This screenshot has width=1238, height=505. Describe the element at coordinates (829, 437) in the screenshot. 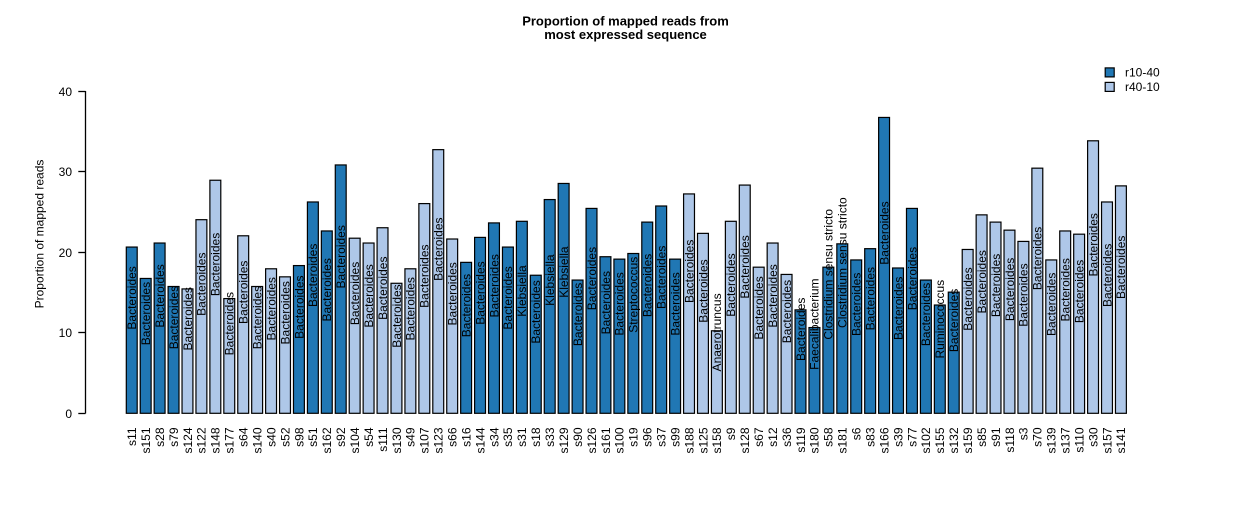

I see `svg-text: s58` at that location.